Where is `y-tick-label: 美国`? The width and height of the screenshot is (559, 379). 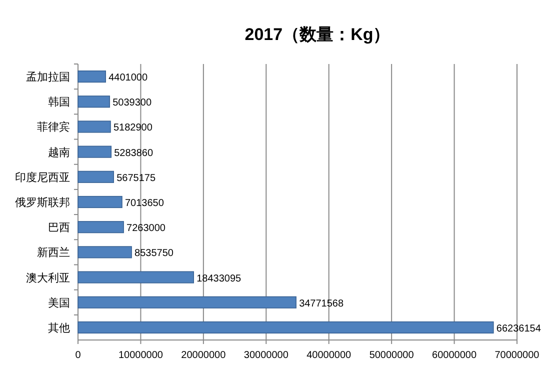 y-tick-label: 美国 is located at coordinates (59, 303).